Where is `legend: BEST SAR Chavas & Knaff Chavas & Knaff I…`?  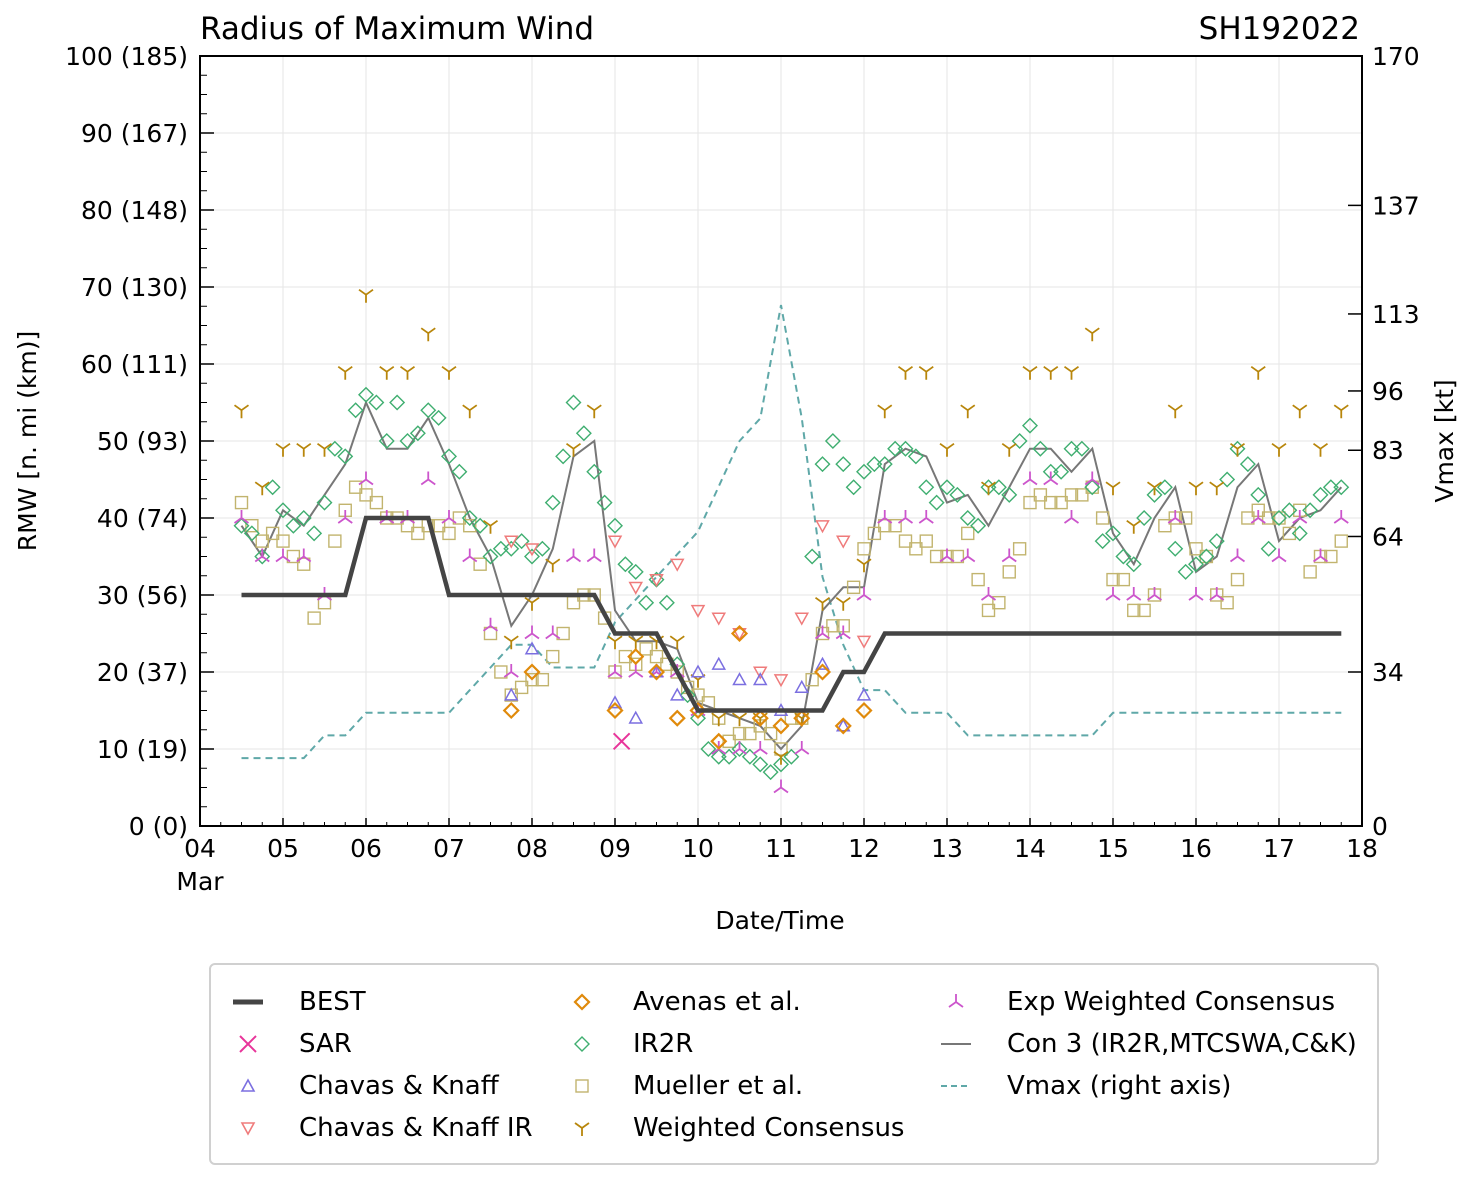
legend: BEST SAR Chavas & Knaff Chavas & Knaff I… is located at coordinates (794, 1064).